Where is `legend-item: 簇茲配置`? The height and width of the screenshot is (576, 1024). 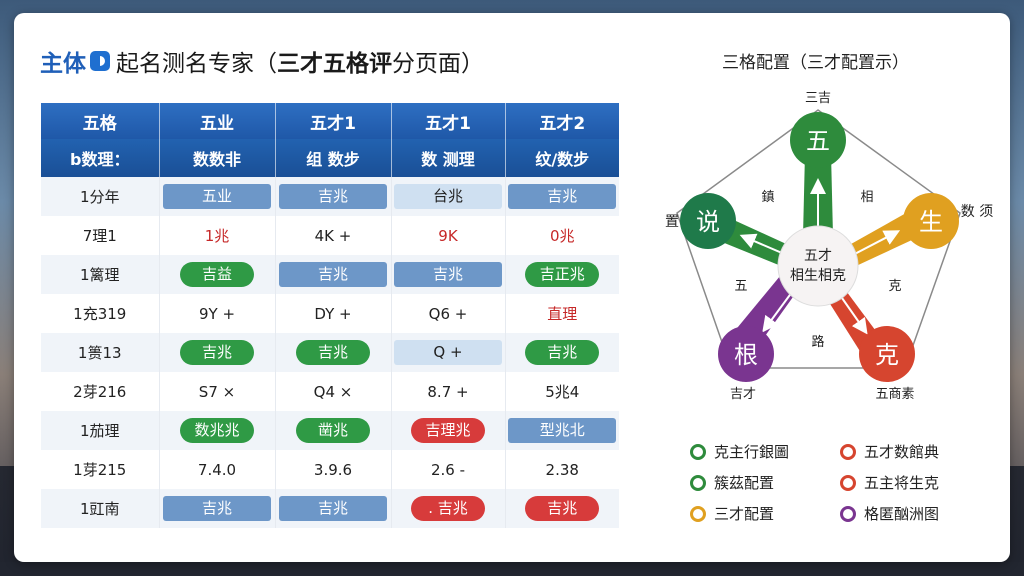 legend-item: 簇茲配置 is located at coordinates (765, 482).